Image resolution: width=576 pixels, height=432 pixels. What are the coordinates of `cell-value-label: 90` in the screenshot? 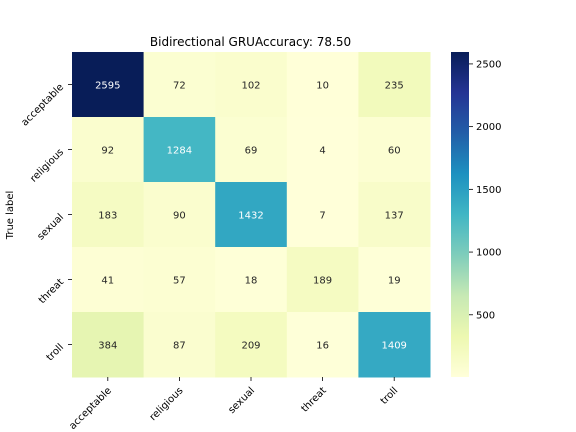 It's located at (179, 216).